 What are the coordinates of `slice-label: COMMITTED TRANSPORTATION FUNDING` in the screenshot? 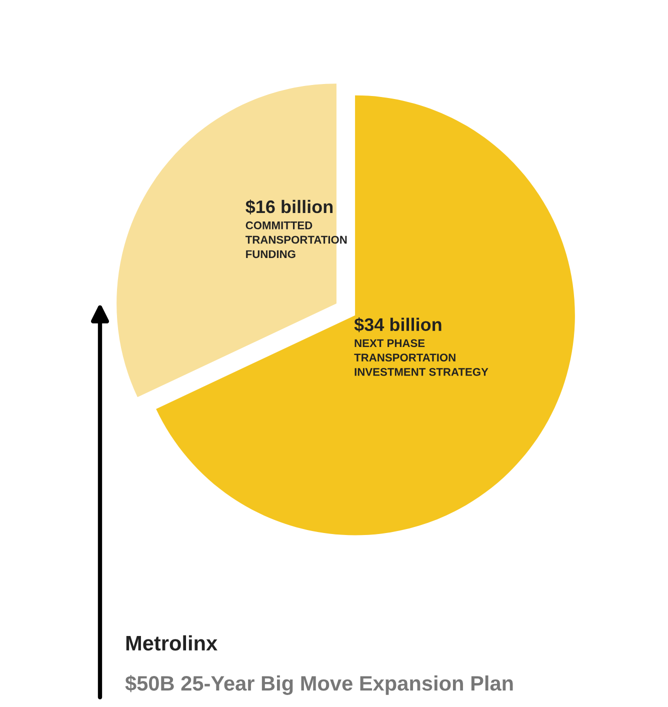 It's located at (296, 239).